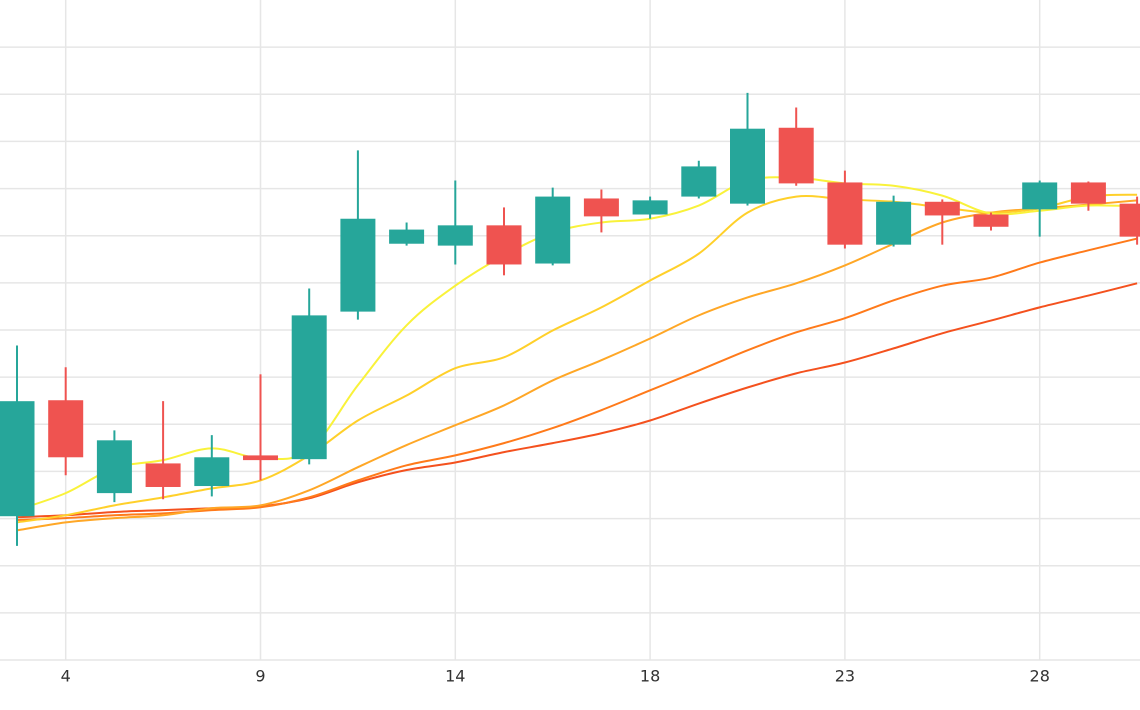 The image size is (1140, 710). I want to click on x-tick-label: 28, so click(1040, 676).